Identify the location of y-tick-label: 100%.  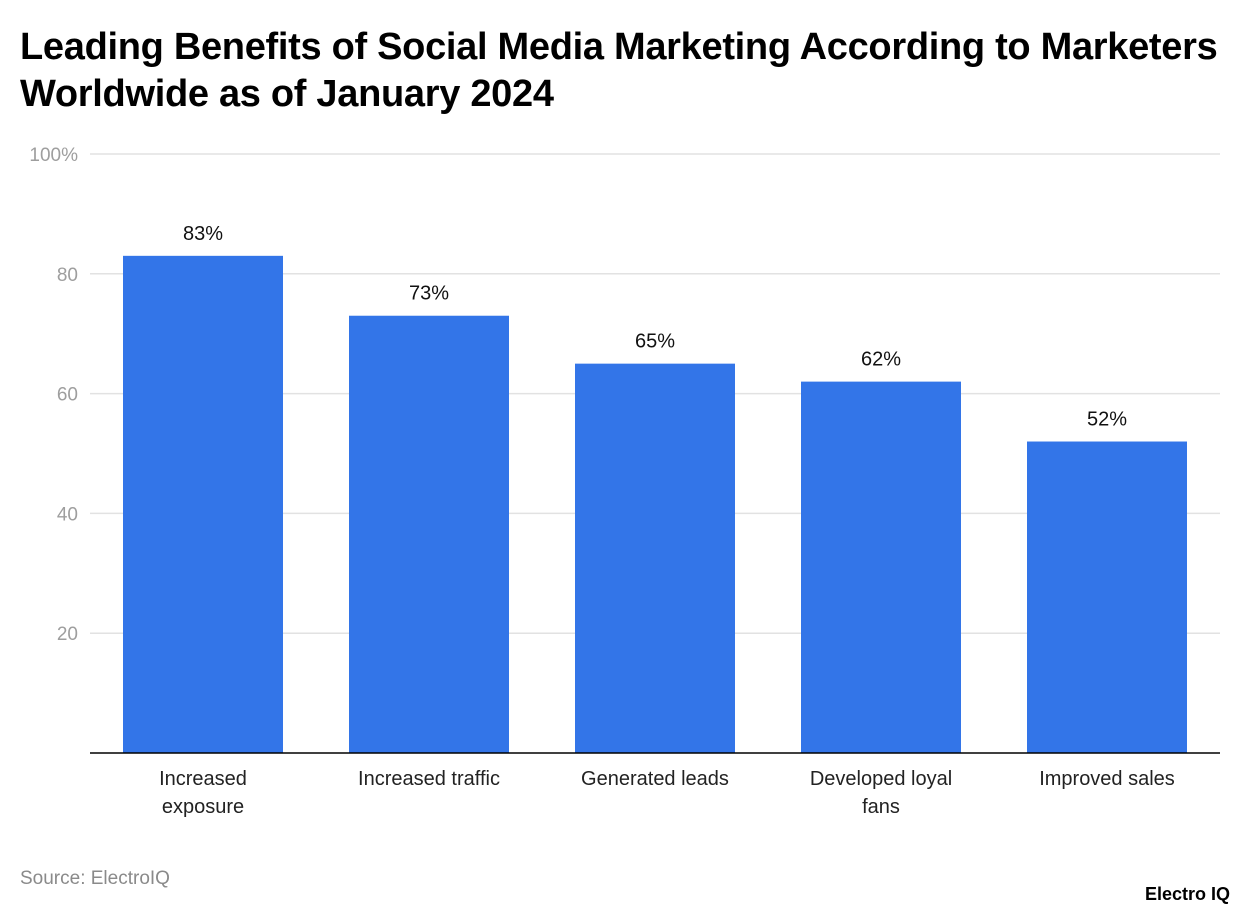
(53, 155).